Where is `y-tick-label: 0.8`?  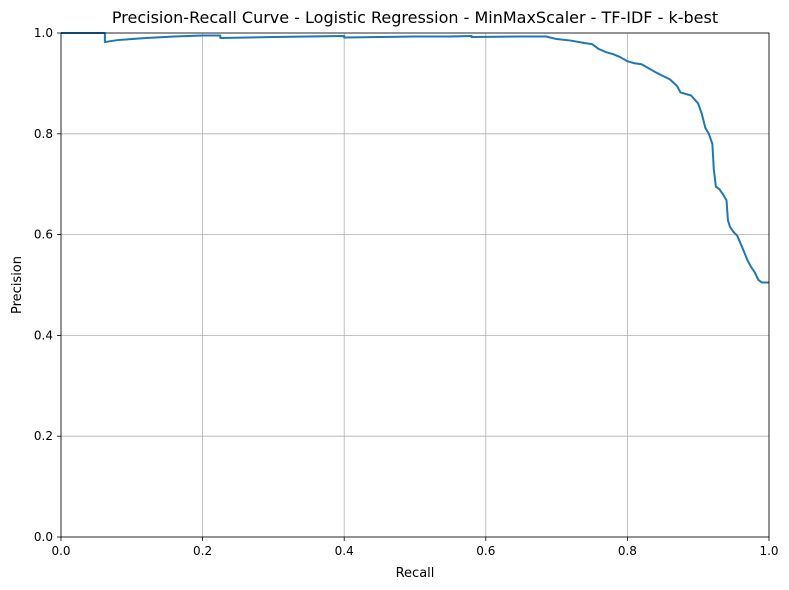 y-tick-label: 0.8 is located at coordinates (43, 134).